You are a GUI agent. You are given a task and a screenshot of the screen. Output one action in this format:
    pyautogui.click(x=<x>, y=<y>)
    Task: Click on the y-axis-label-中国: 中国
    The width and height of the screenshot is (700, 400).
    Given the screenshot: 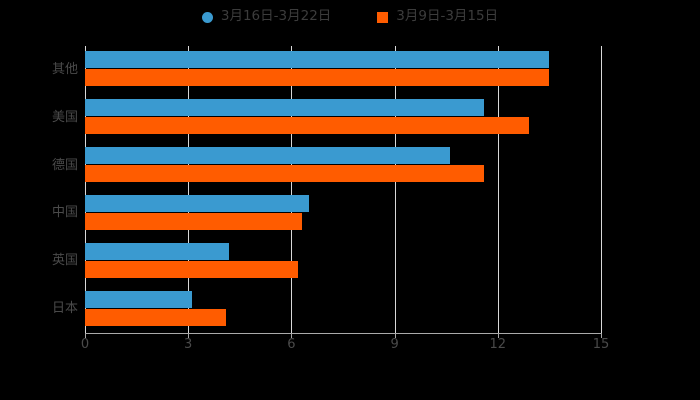 What is the action you would take?
    pyautogui.click(x=64, y=213)
    